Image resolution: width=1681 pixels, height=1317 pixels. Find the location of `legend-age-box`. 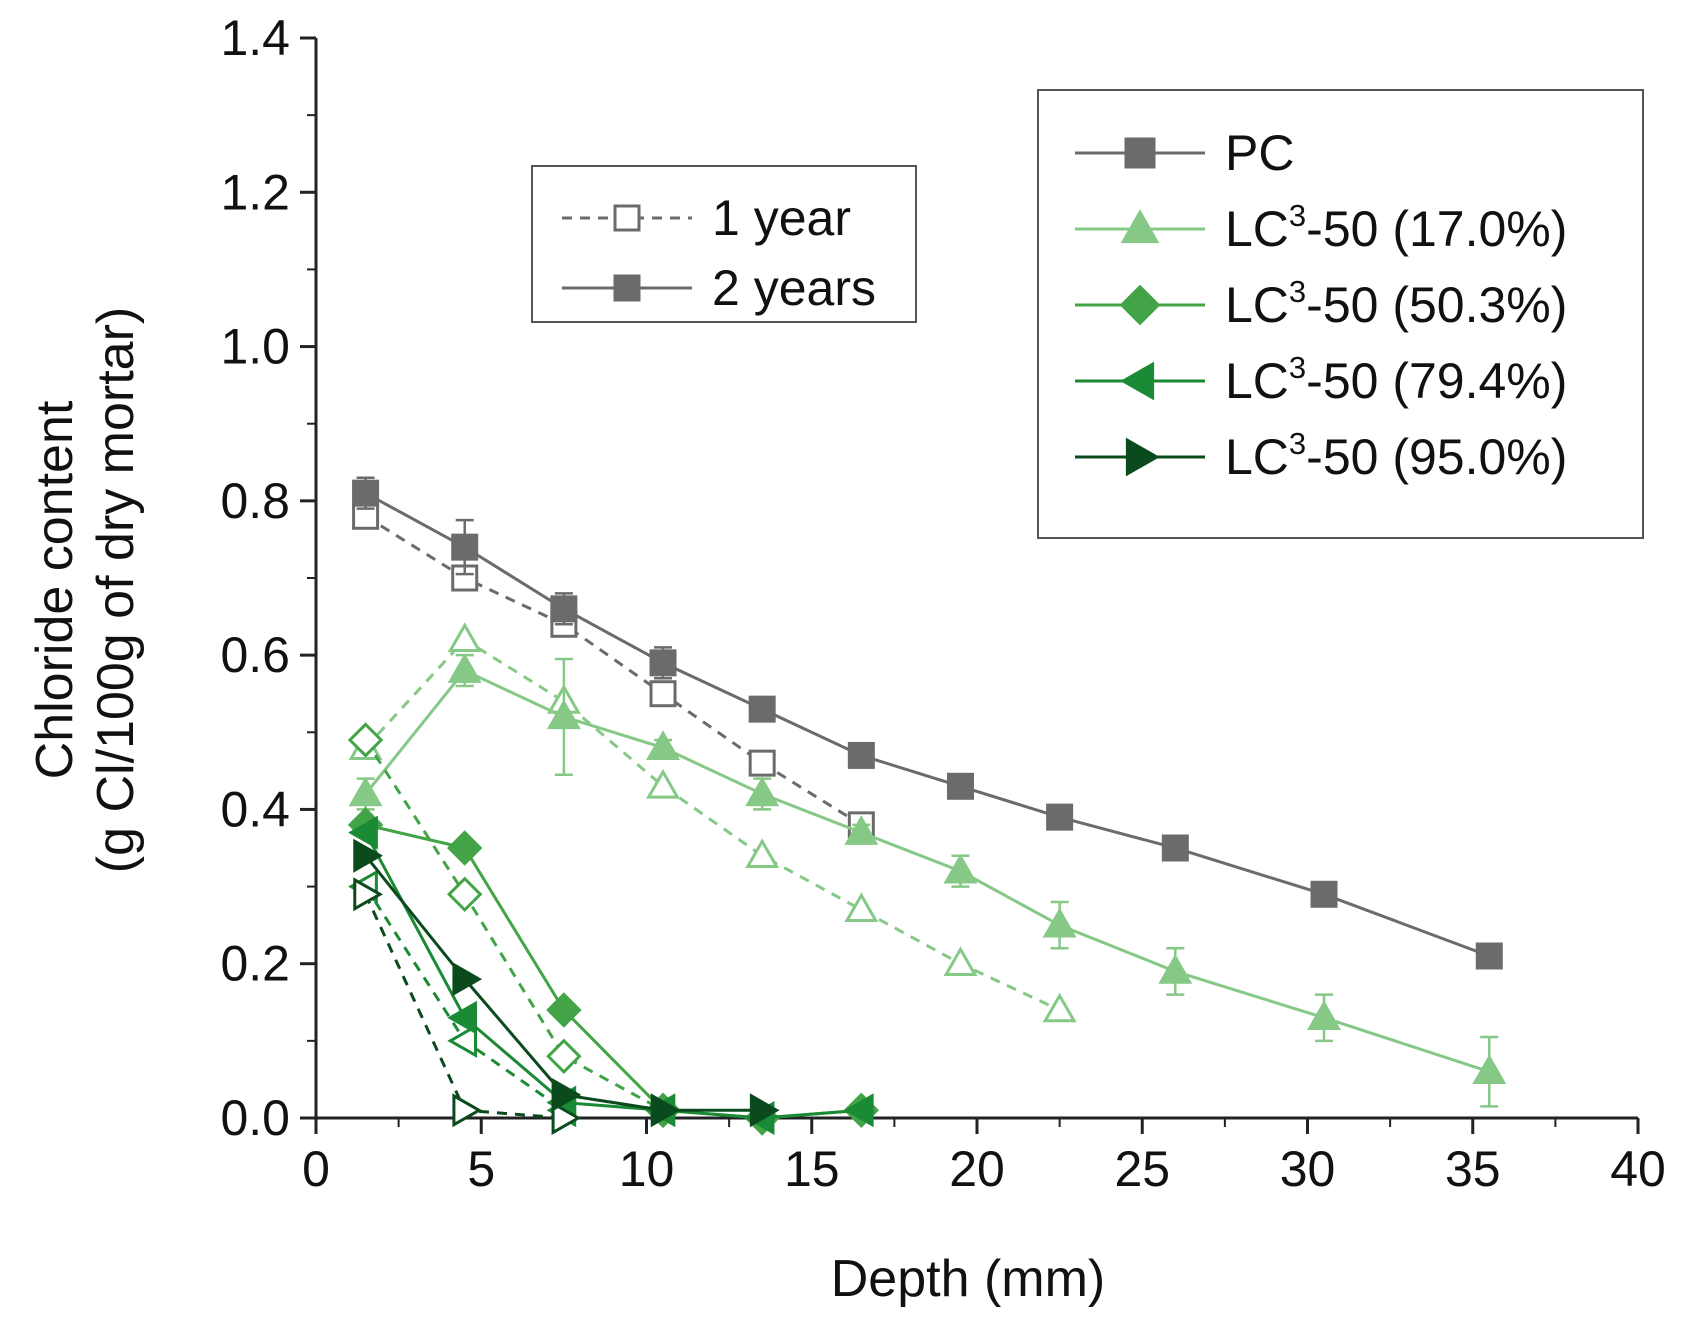

legend-age-box is located at coordinates (724, 244).